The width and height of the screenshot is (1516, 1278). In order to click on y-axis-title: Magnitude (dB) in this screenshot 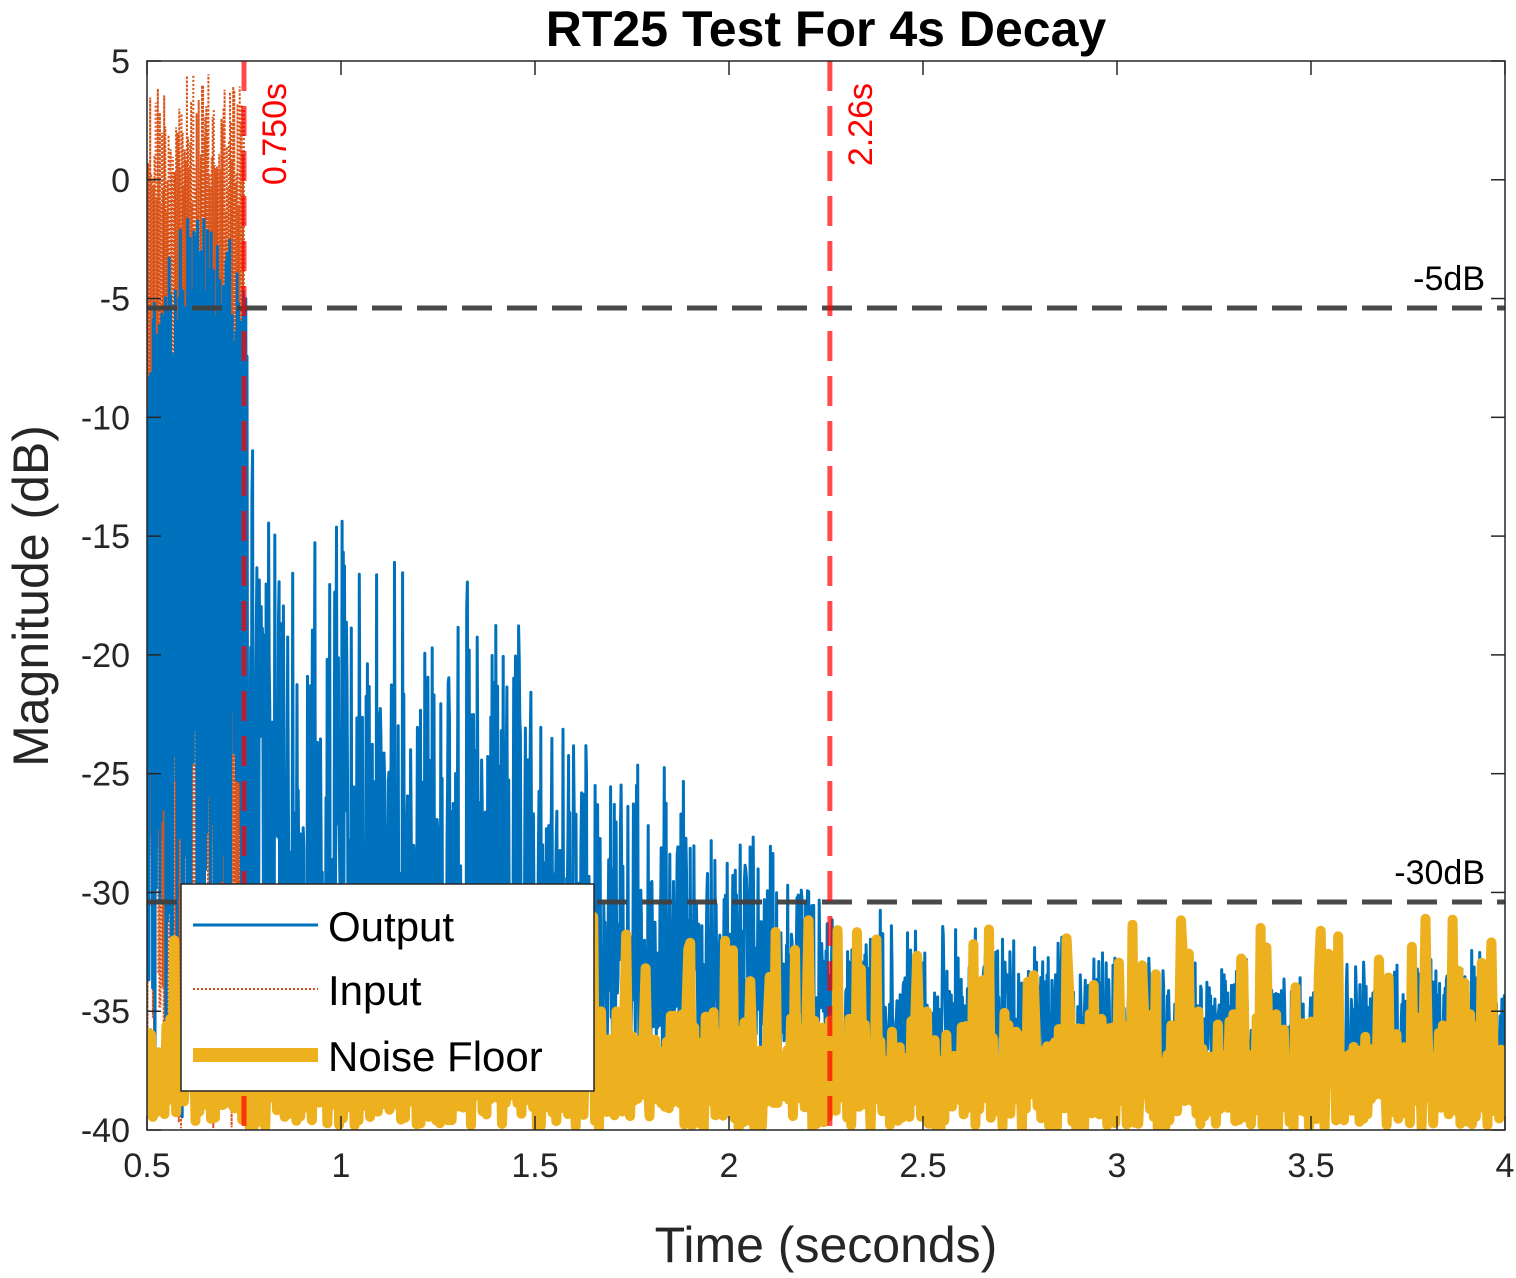, I will do `click(31, 596)`.